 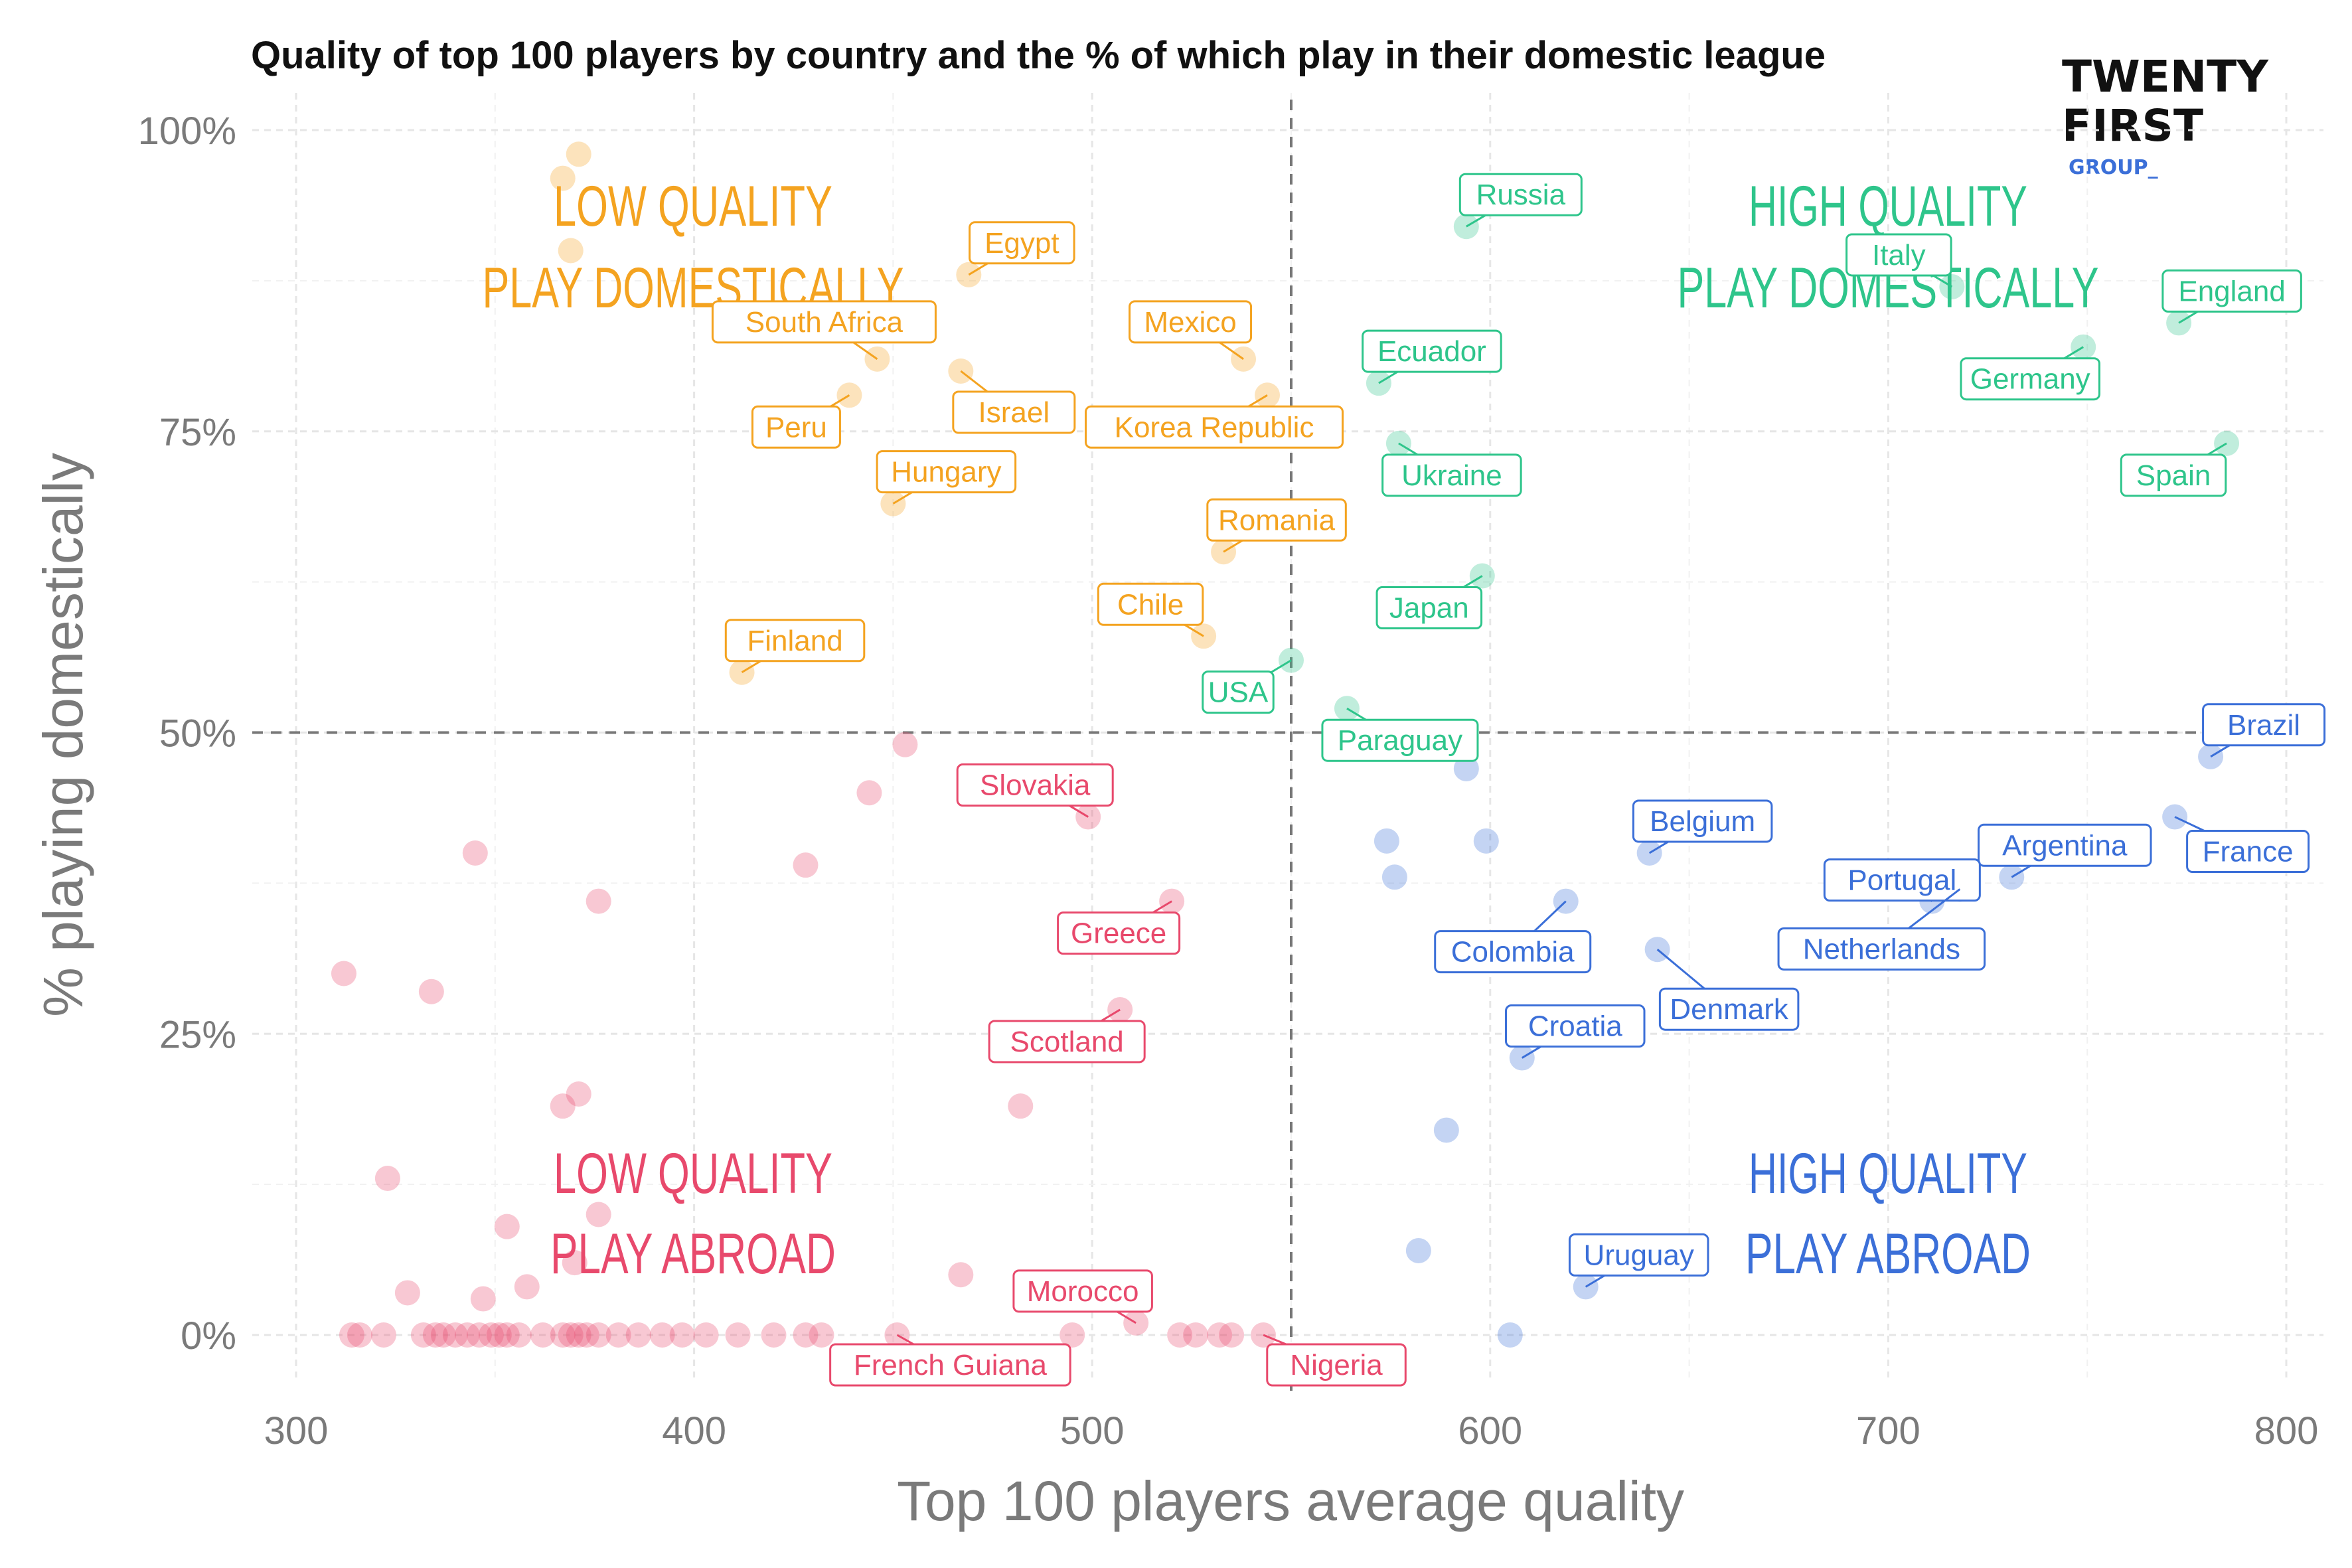 I want to click on logo: TWENTY FIRST GROUP_, so click(x=2165, y=115).